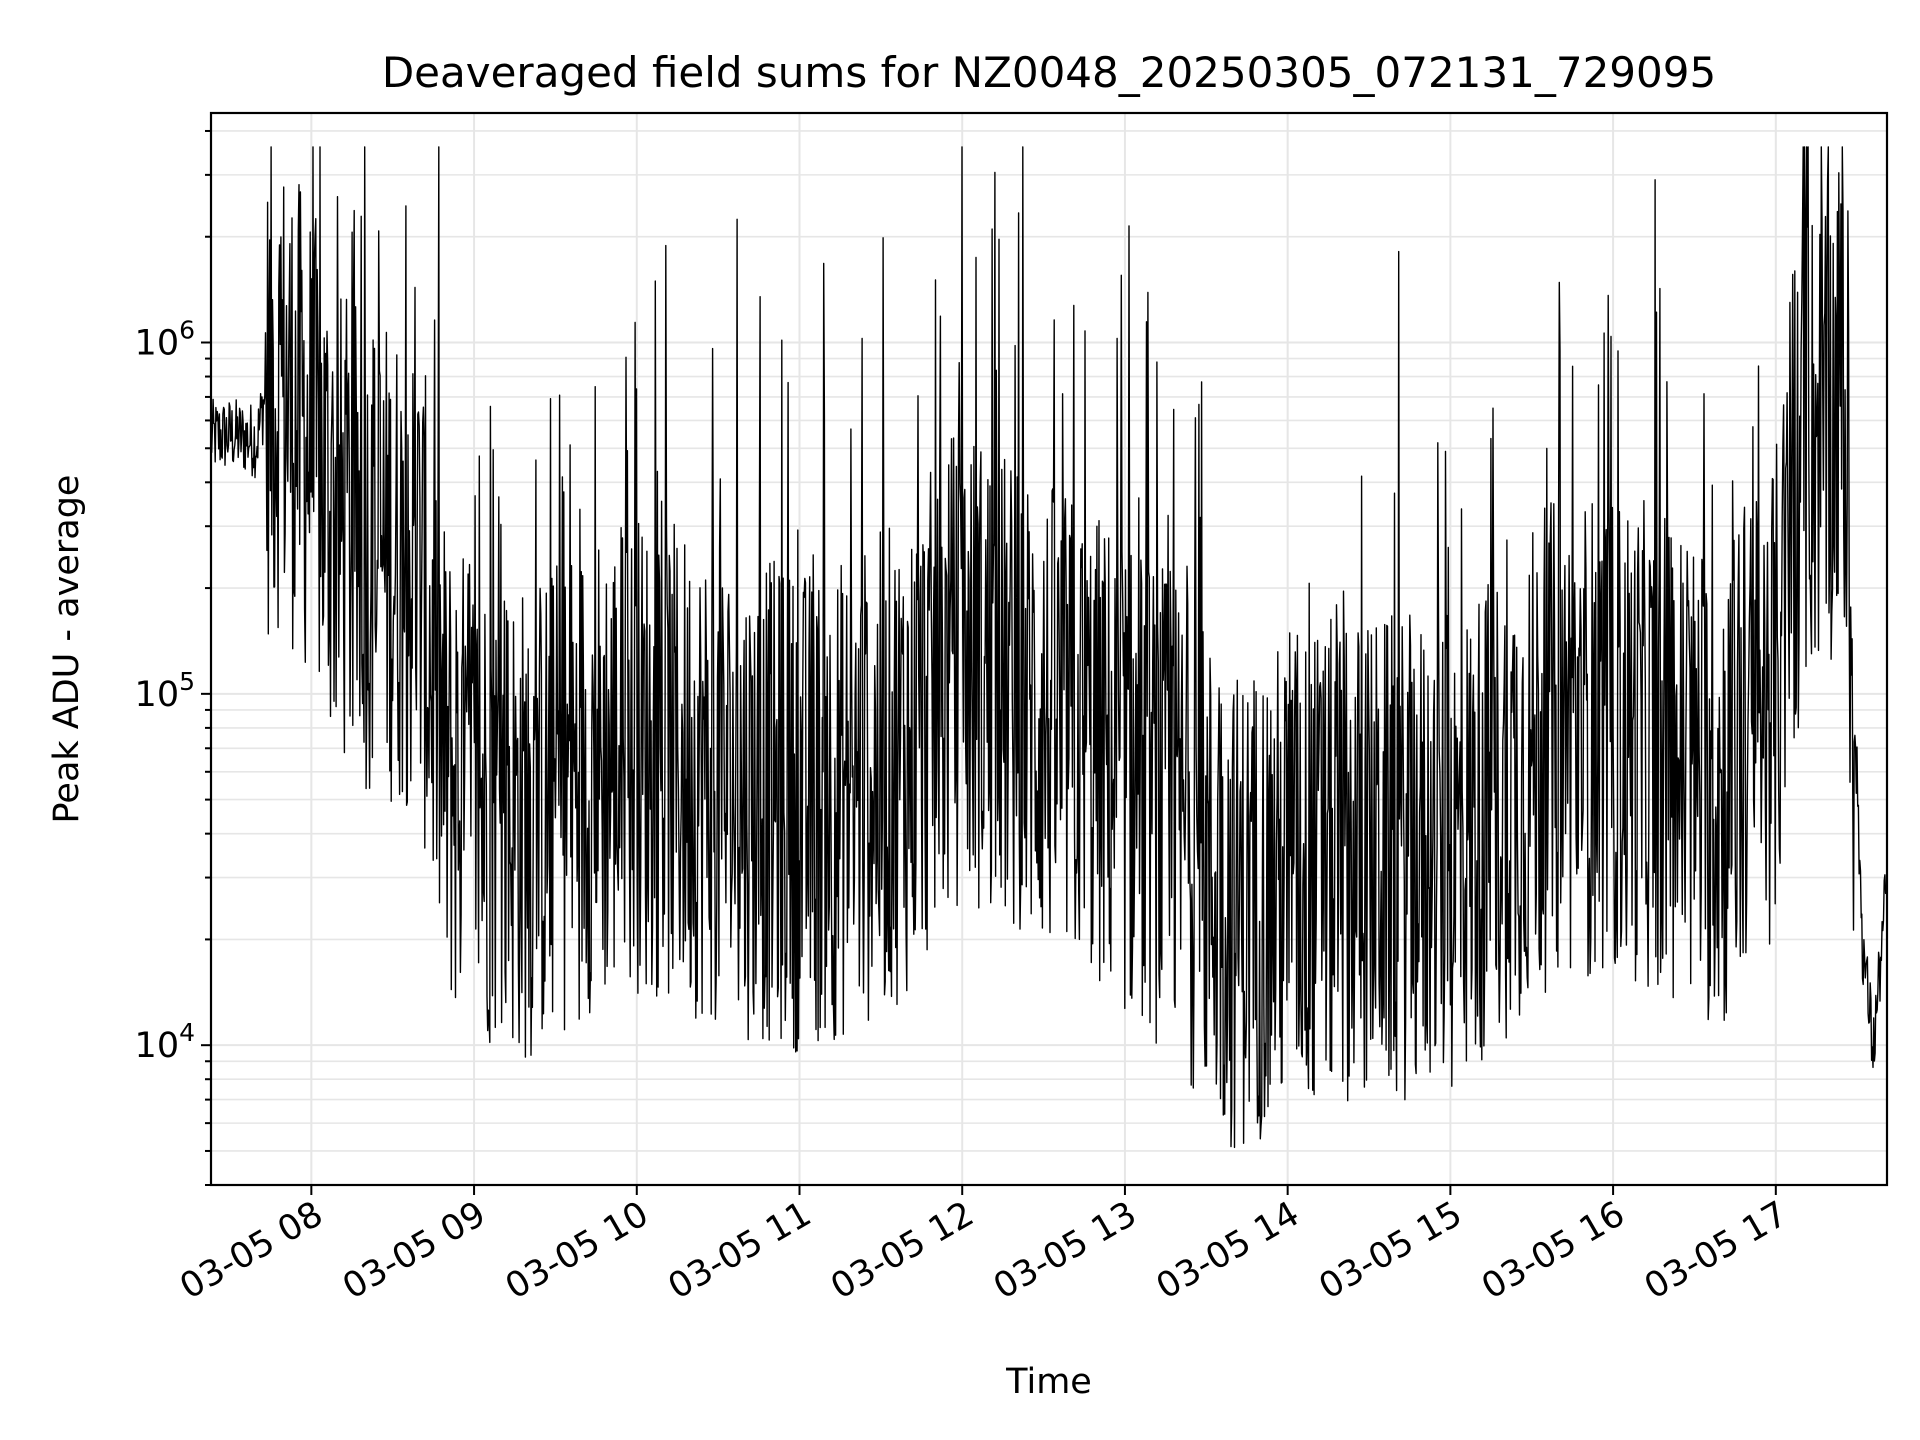 This screenshot has width=1920, height=1440. Describe the element at coordinates (1391, 1250) in the screenshot. I see `x-tick-label: 03-05 15` at that location.